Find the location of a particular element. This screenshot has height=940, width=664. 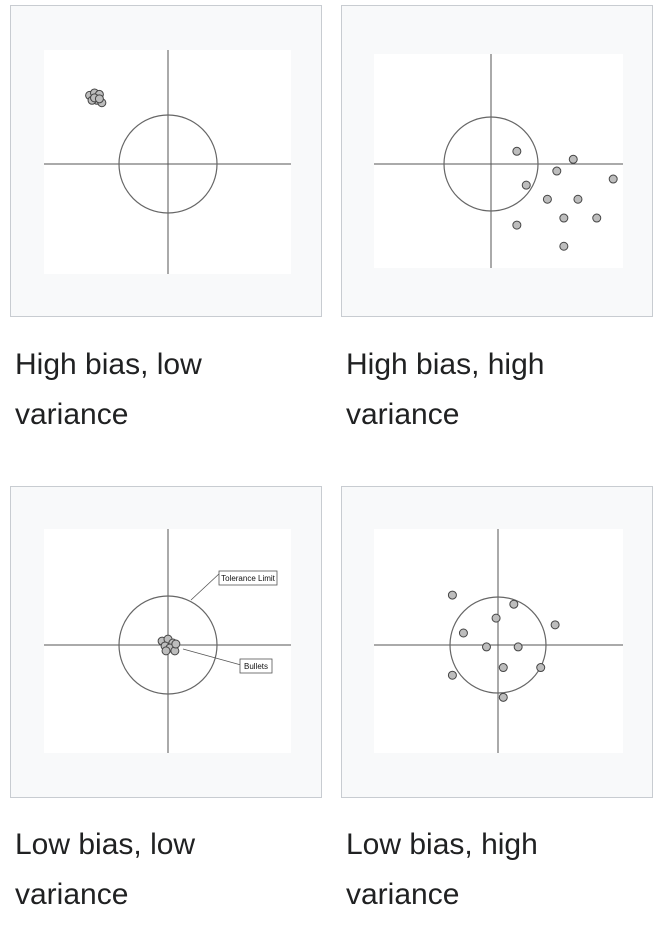

caption-low-bias-high-variance: Low bias, high variance is located at coordinates (442, 869).